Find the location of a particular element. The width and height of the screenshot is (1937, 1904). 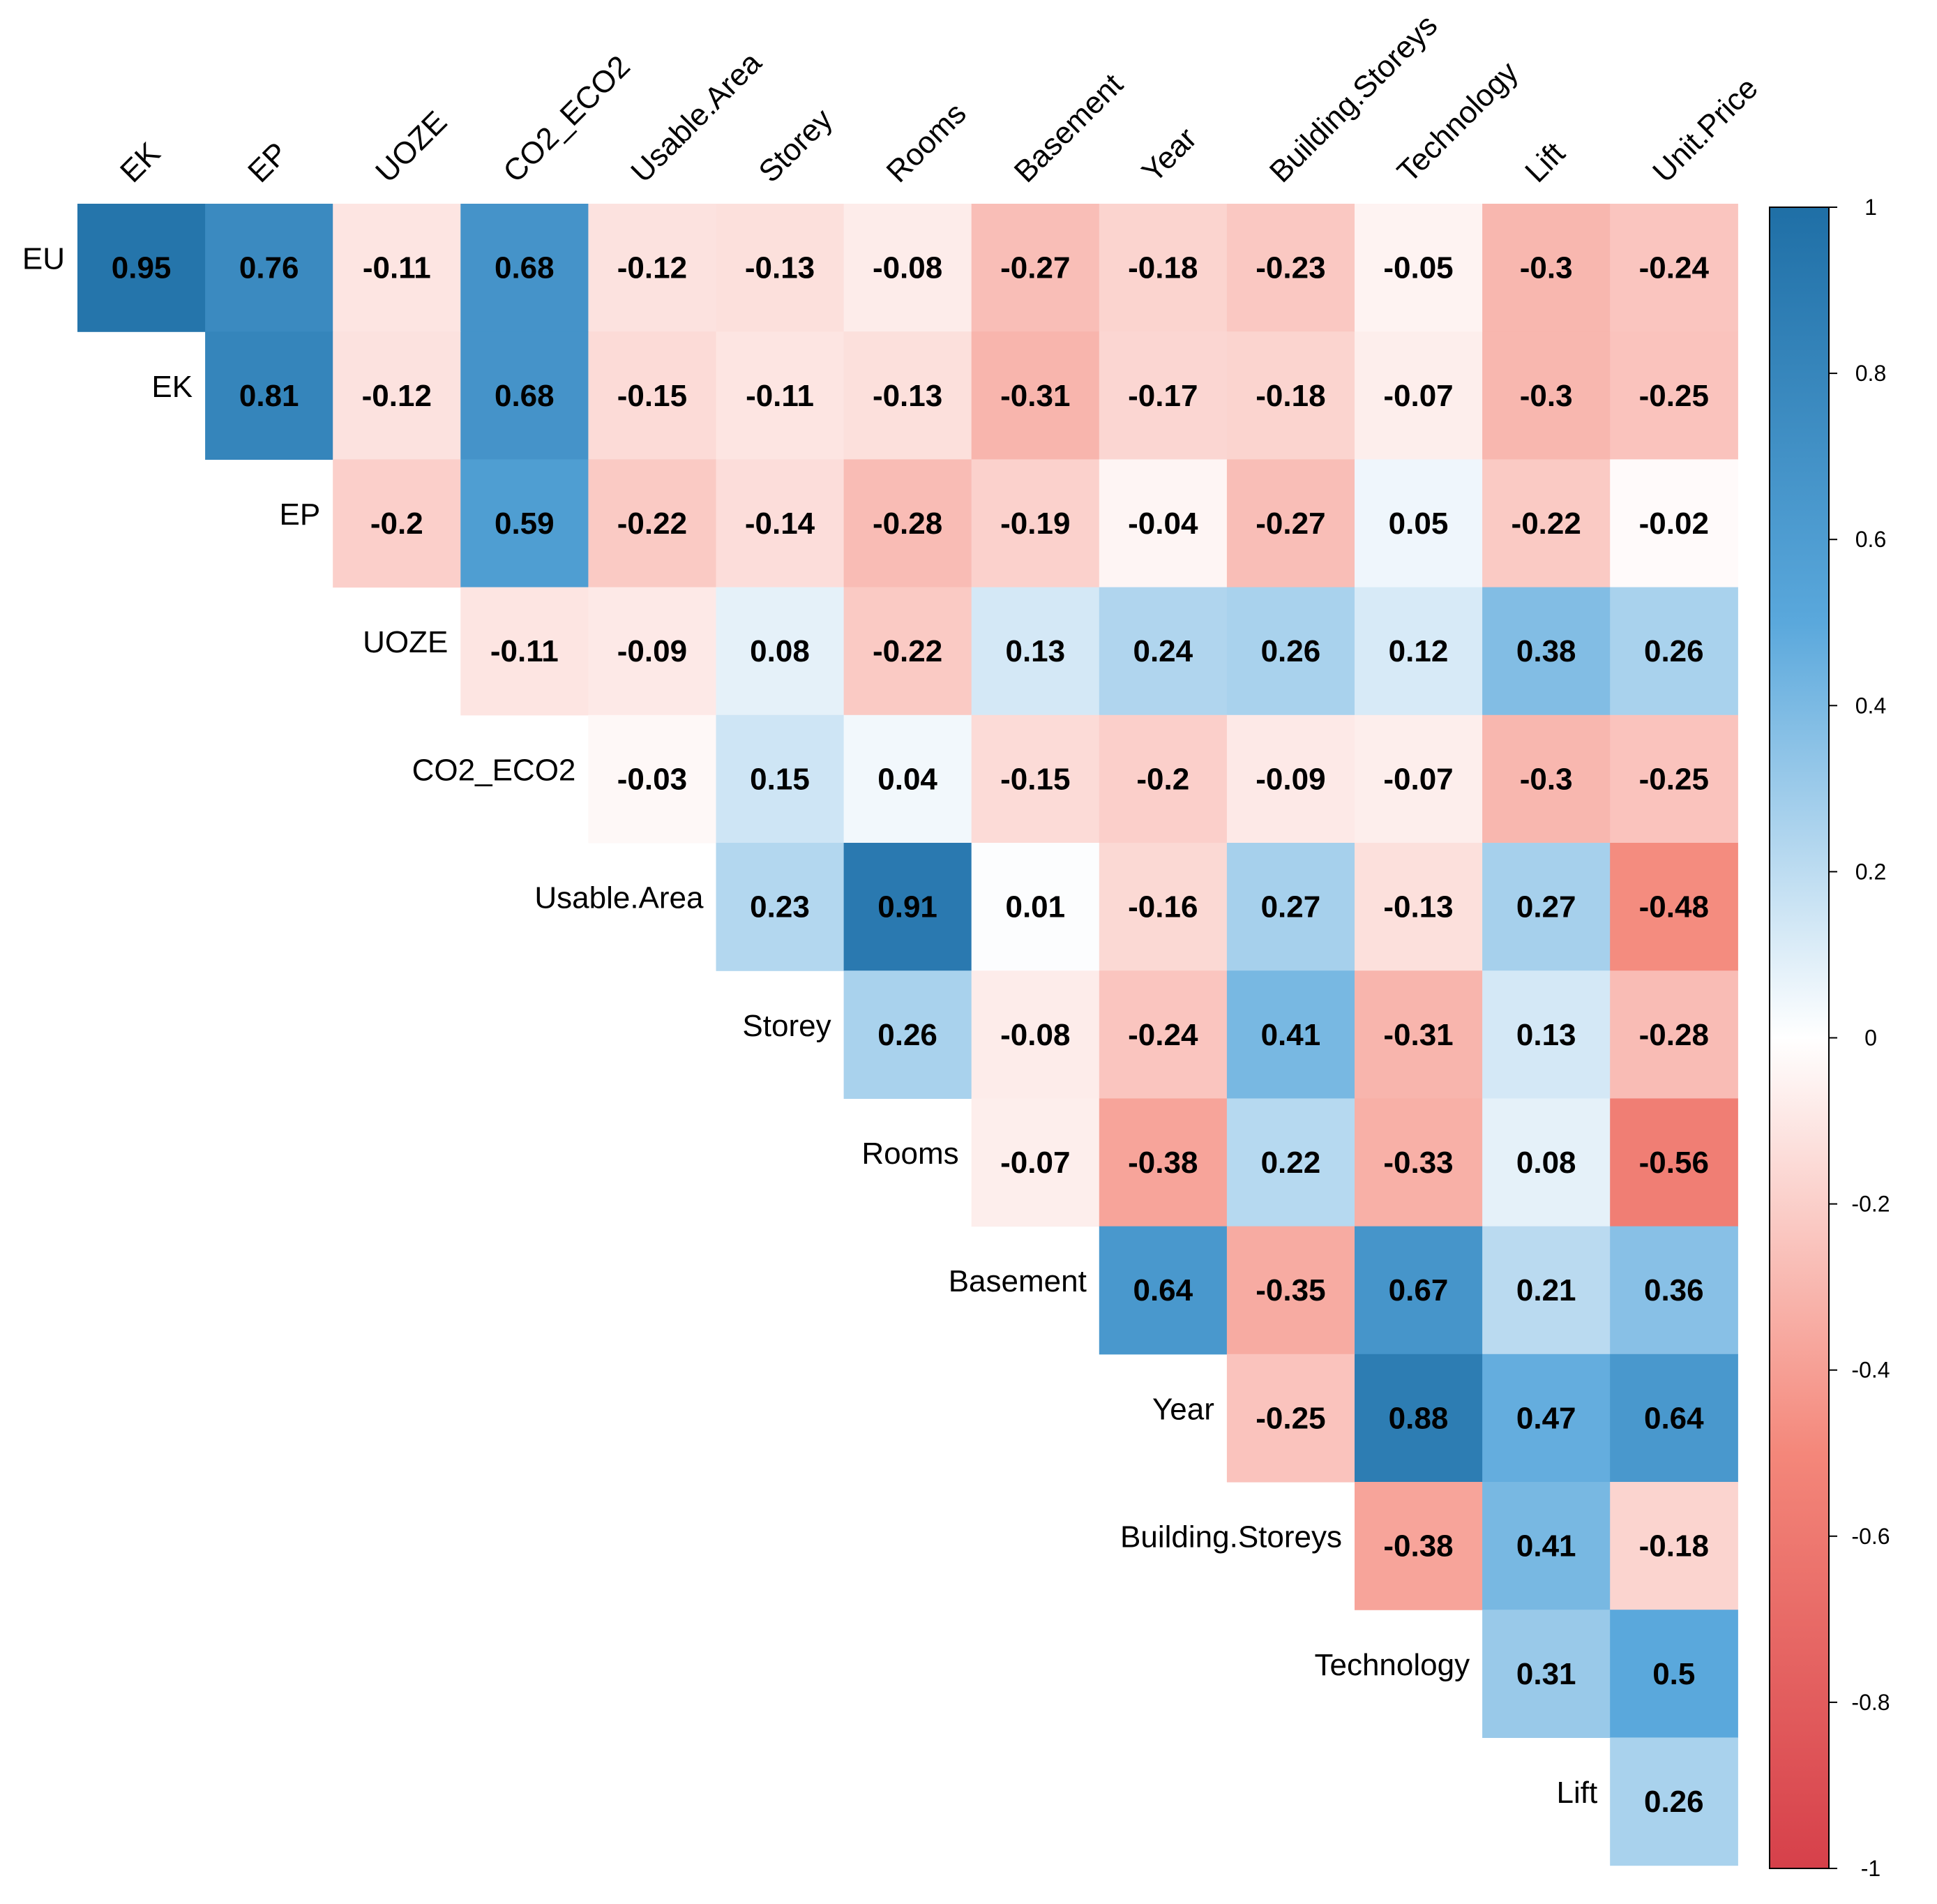

cell-value-ep-lift: -0.22 is located at coordinates (1546, 524).